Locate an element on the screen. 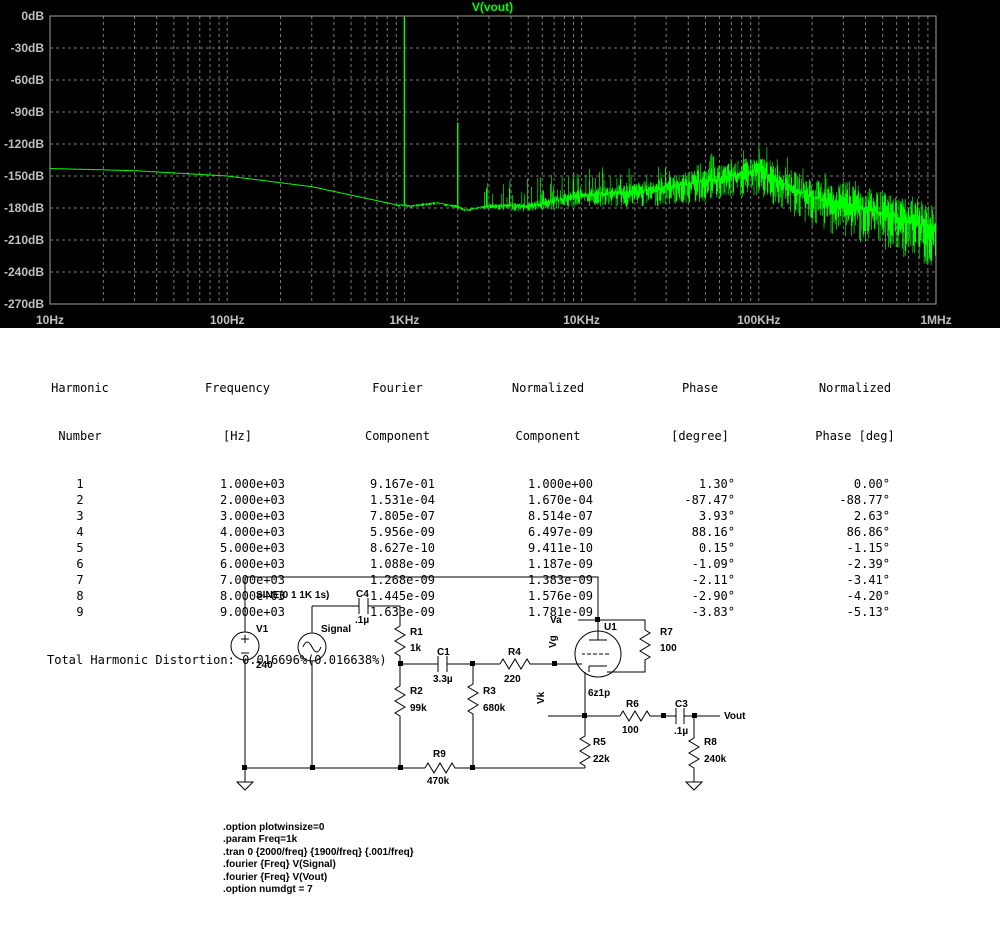 The image size is (1000, 935). directive-line: .param Freq=1k is located at coordinates (260, 840).